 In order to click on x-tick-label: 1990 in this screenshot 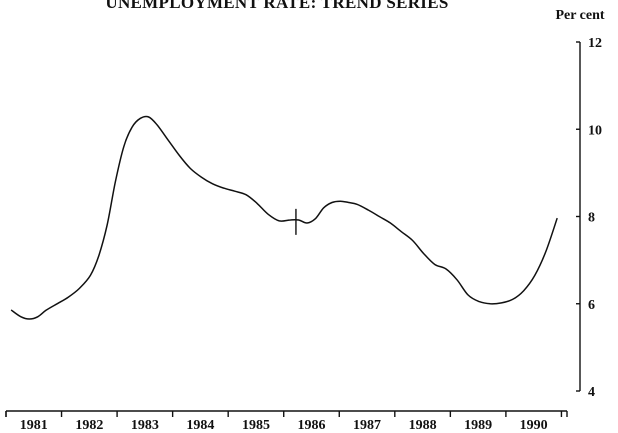, I will do `click(534, 425)`.